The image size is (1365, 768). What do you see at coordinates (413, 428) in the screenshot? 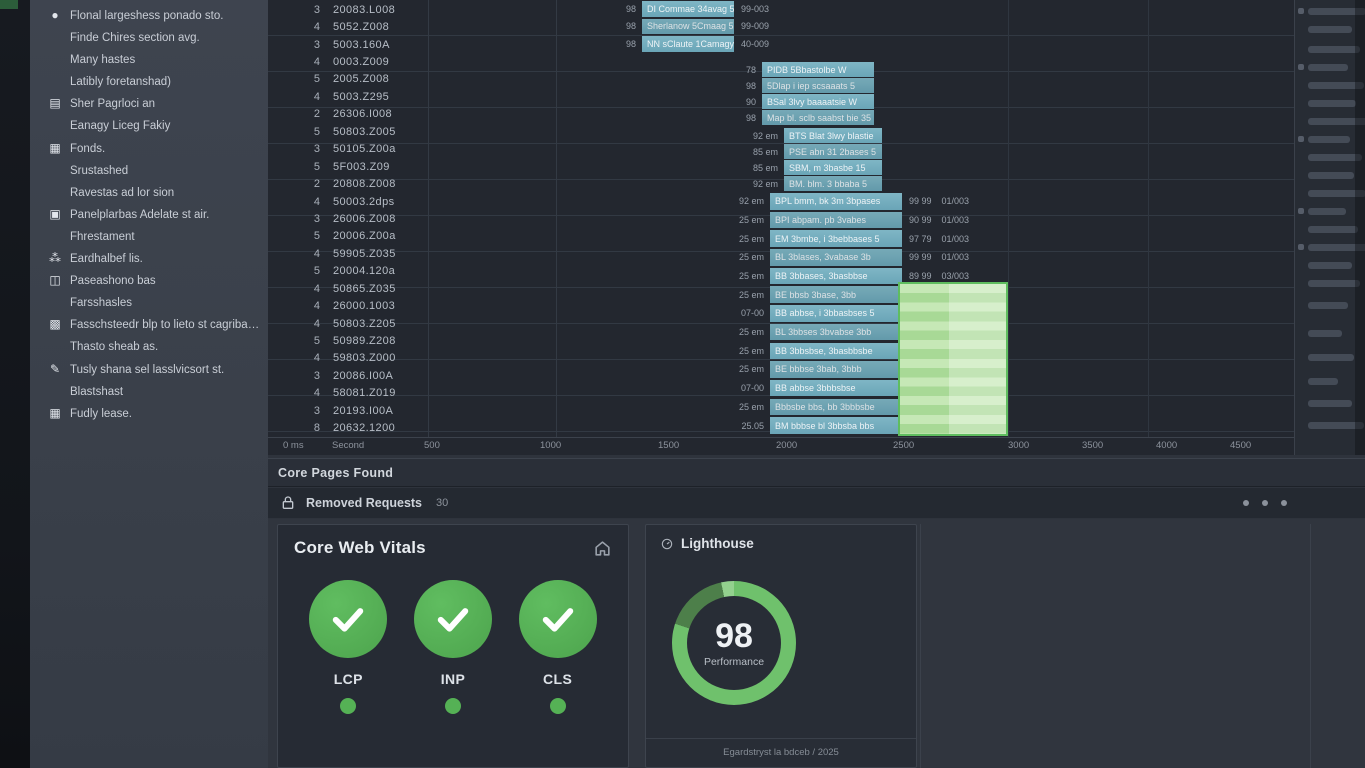
I see `table-row: 8 20632.1200` at bounding box center [413, 428].